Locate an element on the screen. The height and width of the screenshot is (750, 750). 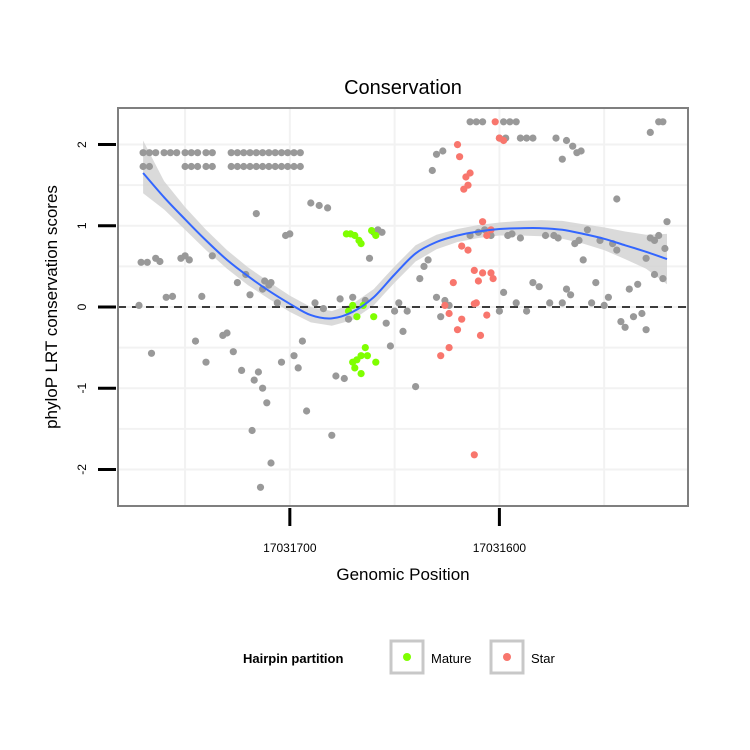
x-axis-title: Genomic Position is located at coordinates (402, 574).